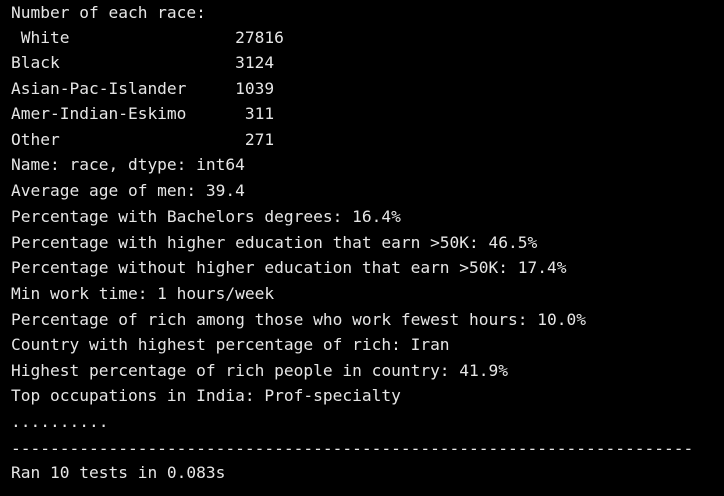 Image resolution: width=724 pixels, height=496 pixels. I want to click on output-line-min-work-time: Min work time: 1 hours/week, so click(143, 293).